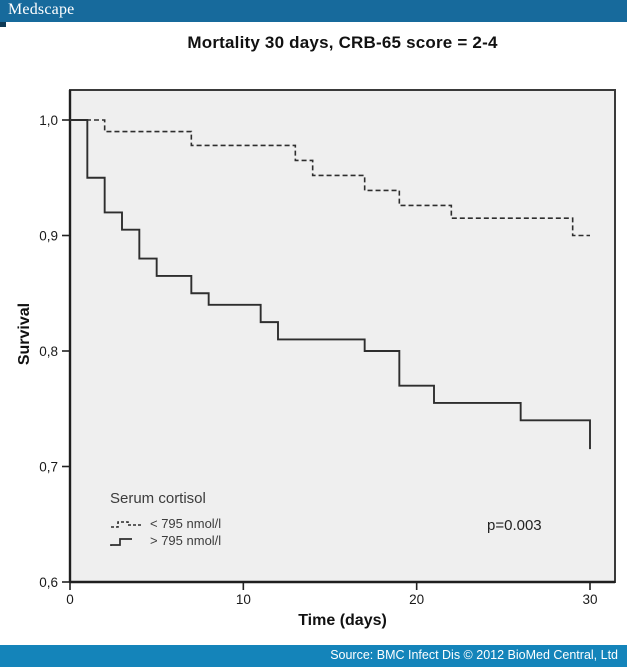 This screenshot has width=627, height=667. I want to click on y-axis-label: Survival, so click(24, 334).